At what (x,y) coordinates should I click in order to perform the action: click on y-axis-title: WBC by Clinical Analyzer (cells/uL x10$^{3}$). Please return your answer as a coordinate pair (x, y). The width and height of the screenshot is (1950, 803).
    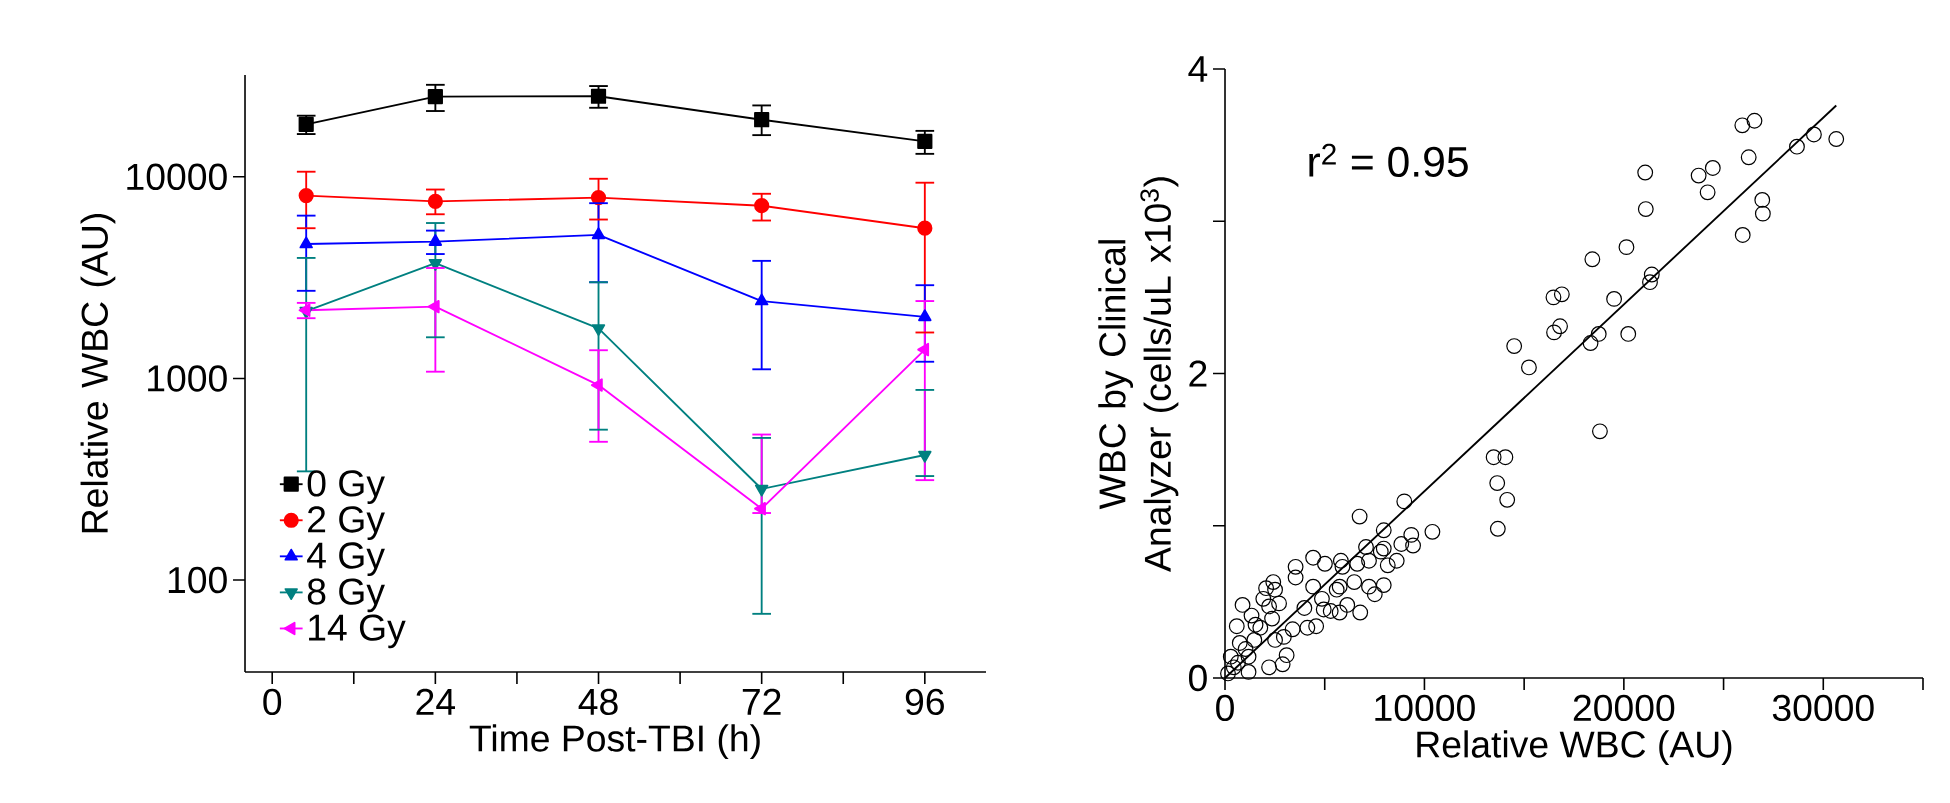
    Looking at the image, I should click on (1138, 374).